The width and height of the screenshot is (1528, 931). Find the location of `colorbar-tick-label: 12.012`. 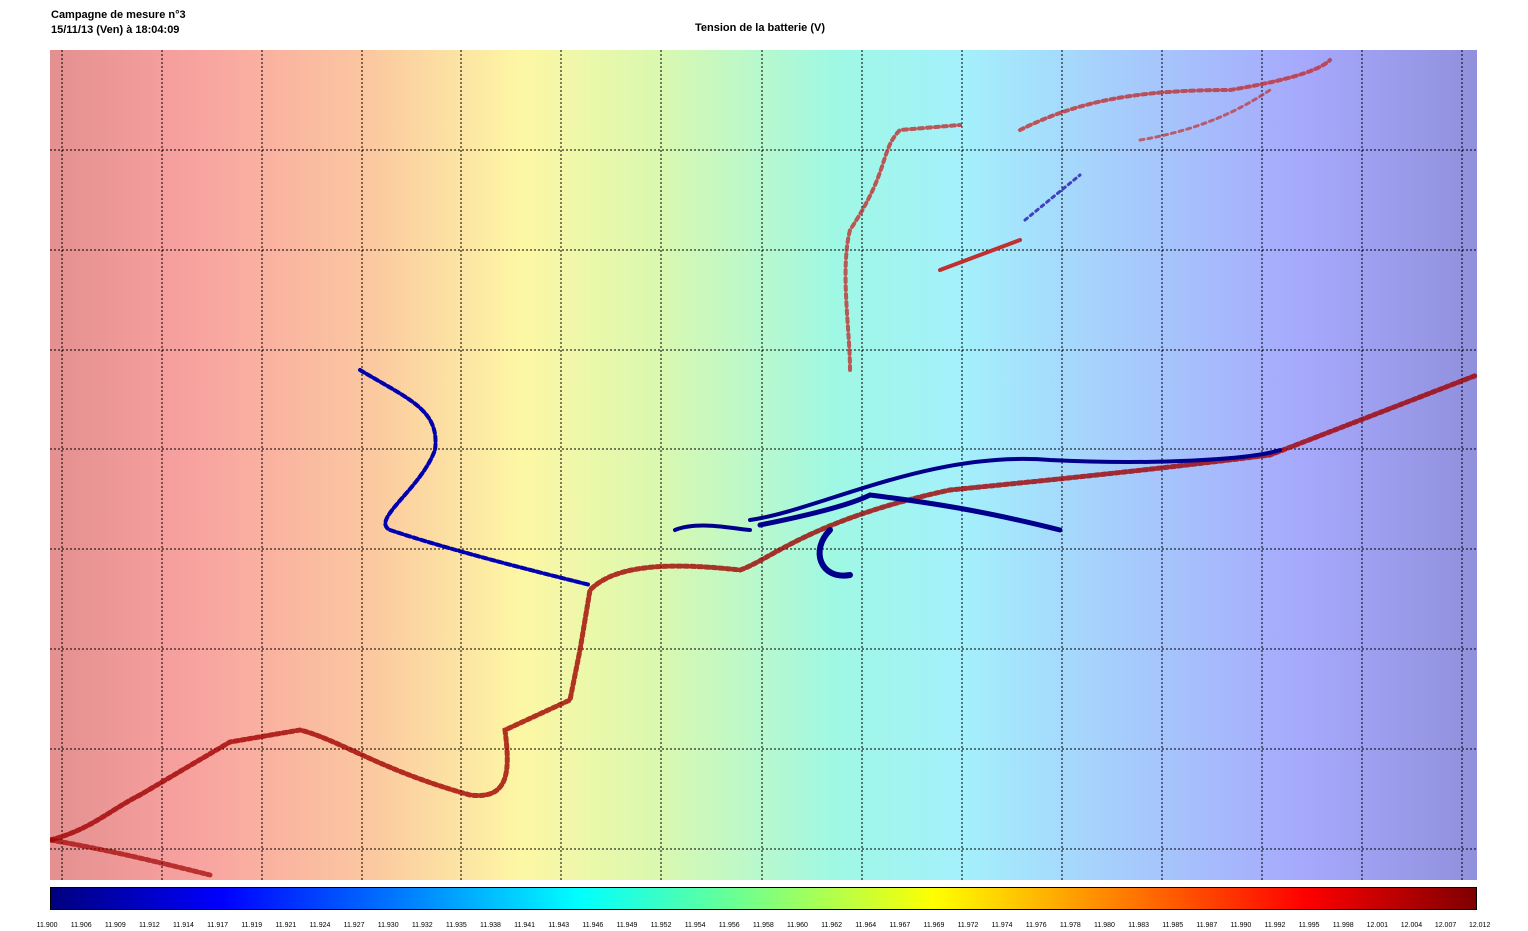

colorbar-tick-label: 12.012 is located at coordinates (1479, 925).